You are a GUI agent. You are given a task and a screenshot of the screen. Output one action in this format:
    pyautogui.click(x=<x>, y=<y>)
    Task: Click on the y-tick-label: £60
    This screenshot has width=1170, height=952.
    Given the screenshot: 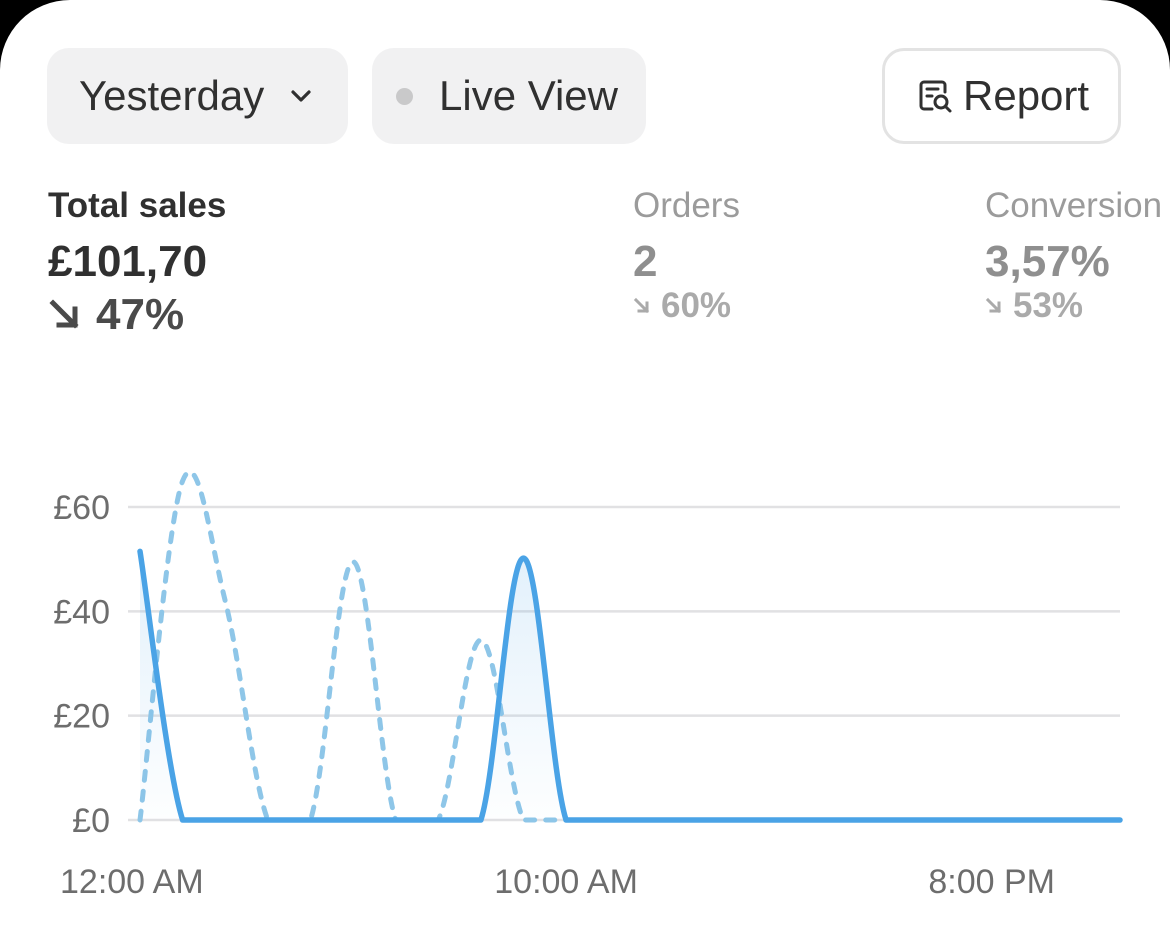 What is the action you would take?
    pyautogui.click(x=81, y=508)
    